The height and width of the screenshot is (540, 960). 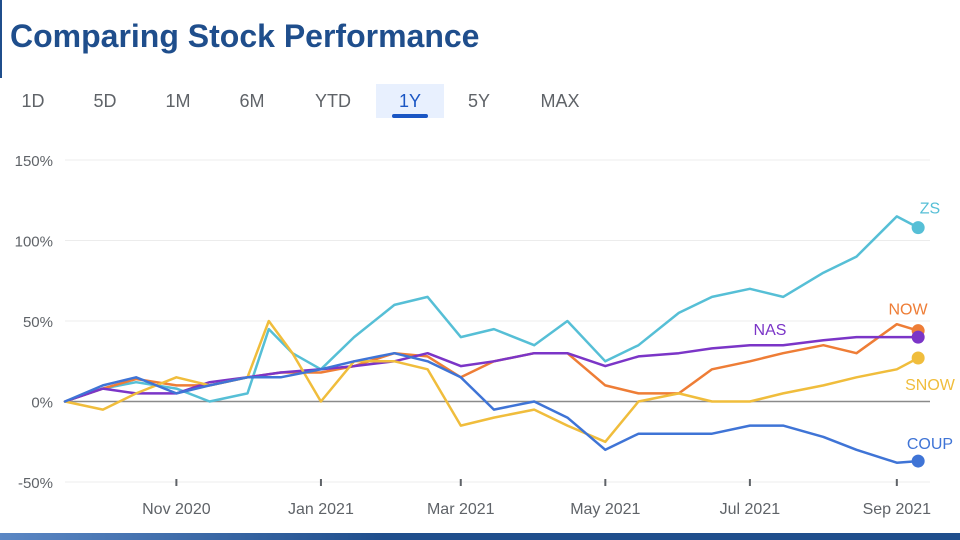 What do you see at coordinates (105, 101) in the screenshot?
I see `tab-5d: 5D` at bounding box center [105, 101].